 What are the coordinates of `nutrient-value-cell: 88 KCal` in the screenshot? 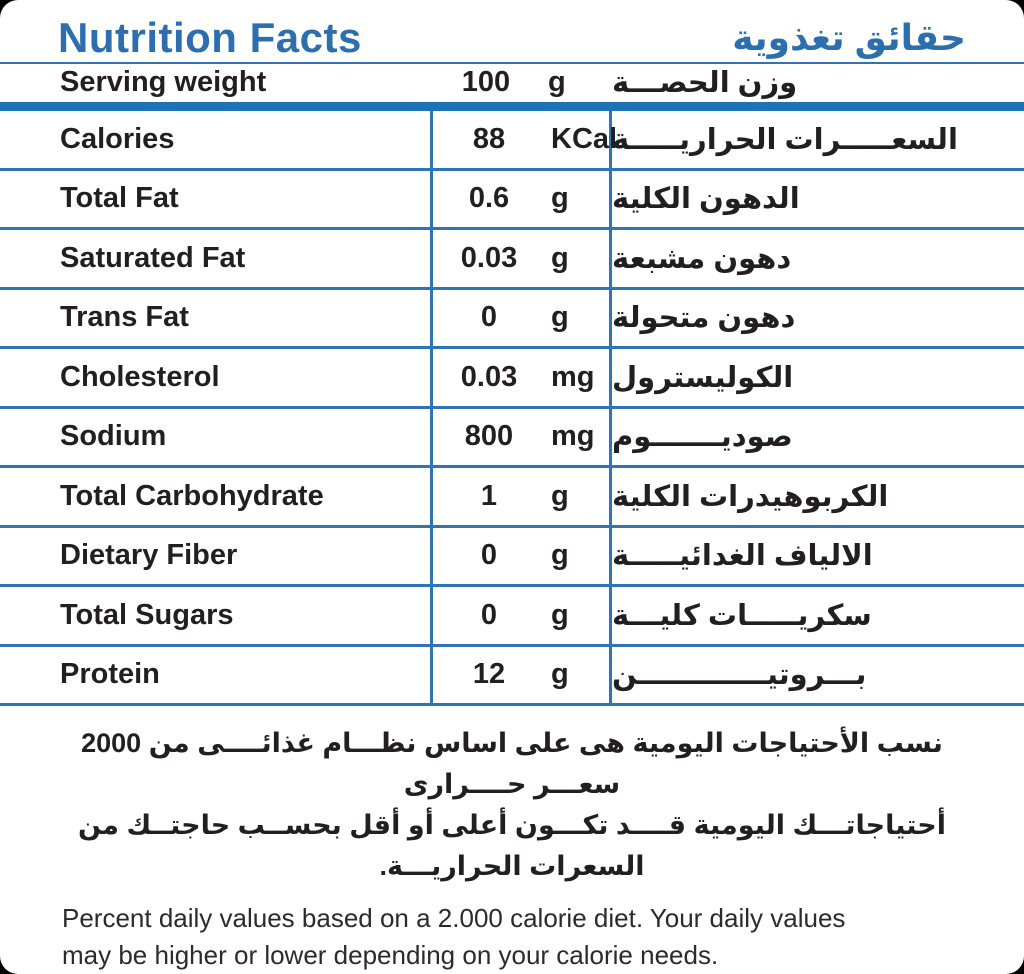 It's located at (523, 139).